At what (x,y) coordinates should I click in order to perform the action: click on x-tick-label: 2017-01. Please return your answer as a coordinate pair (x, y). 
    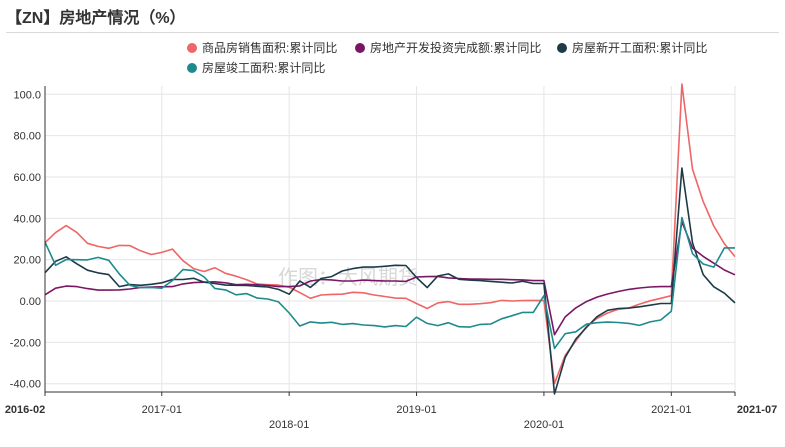
    Looking at the image, I should click on (162, 410).